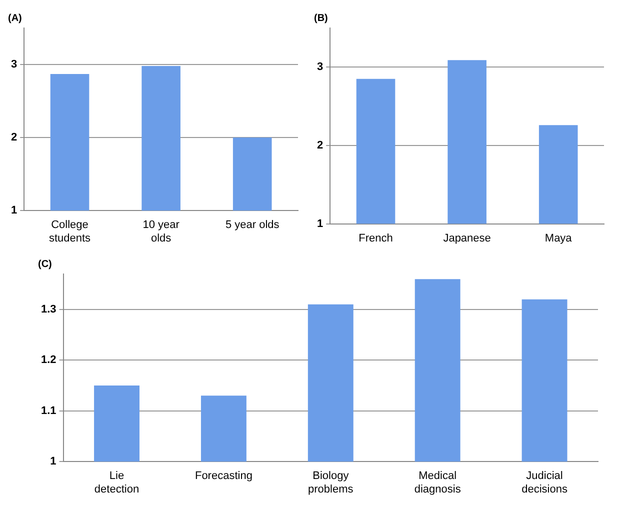 The image size is (622, 505). Describe the element at coordinates (117, 483) in the screenshot. I see `x-tick-label: Lie detection` at that location.